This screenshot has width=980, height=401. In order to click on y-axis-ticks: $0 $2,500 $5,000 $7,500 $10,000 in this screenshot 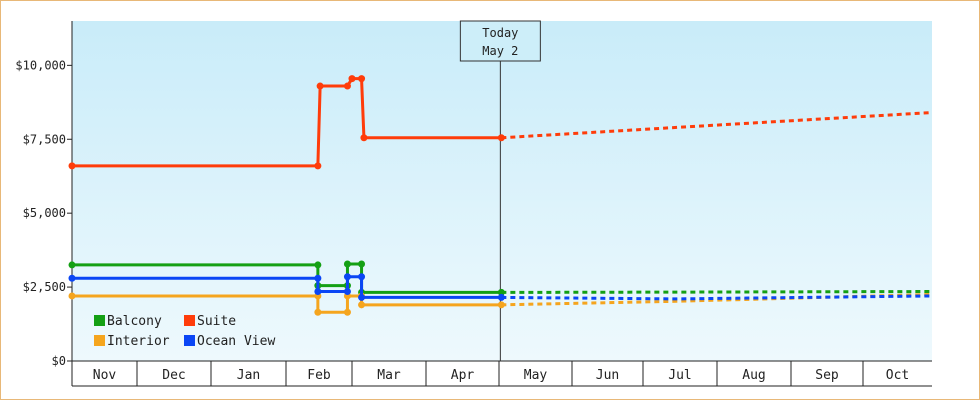, I will do `click(43, 213)`.